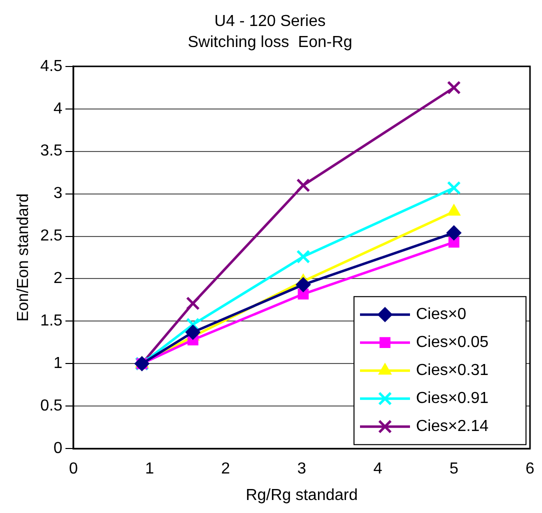  What do you see at coordinates (23, 257) in the screenshot?
I see `y-axis-title: Eon/Eon standard` at bounding box center [23, 257].